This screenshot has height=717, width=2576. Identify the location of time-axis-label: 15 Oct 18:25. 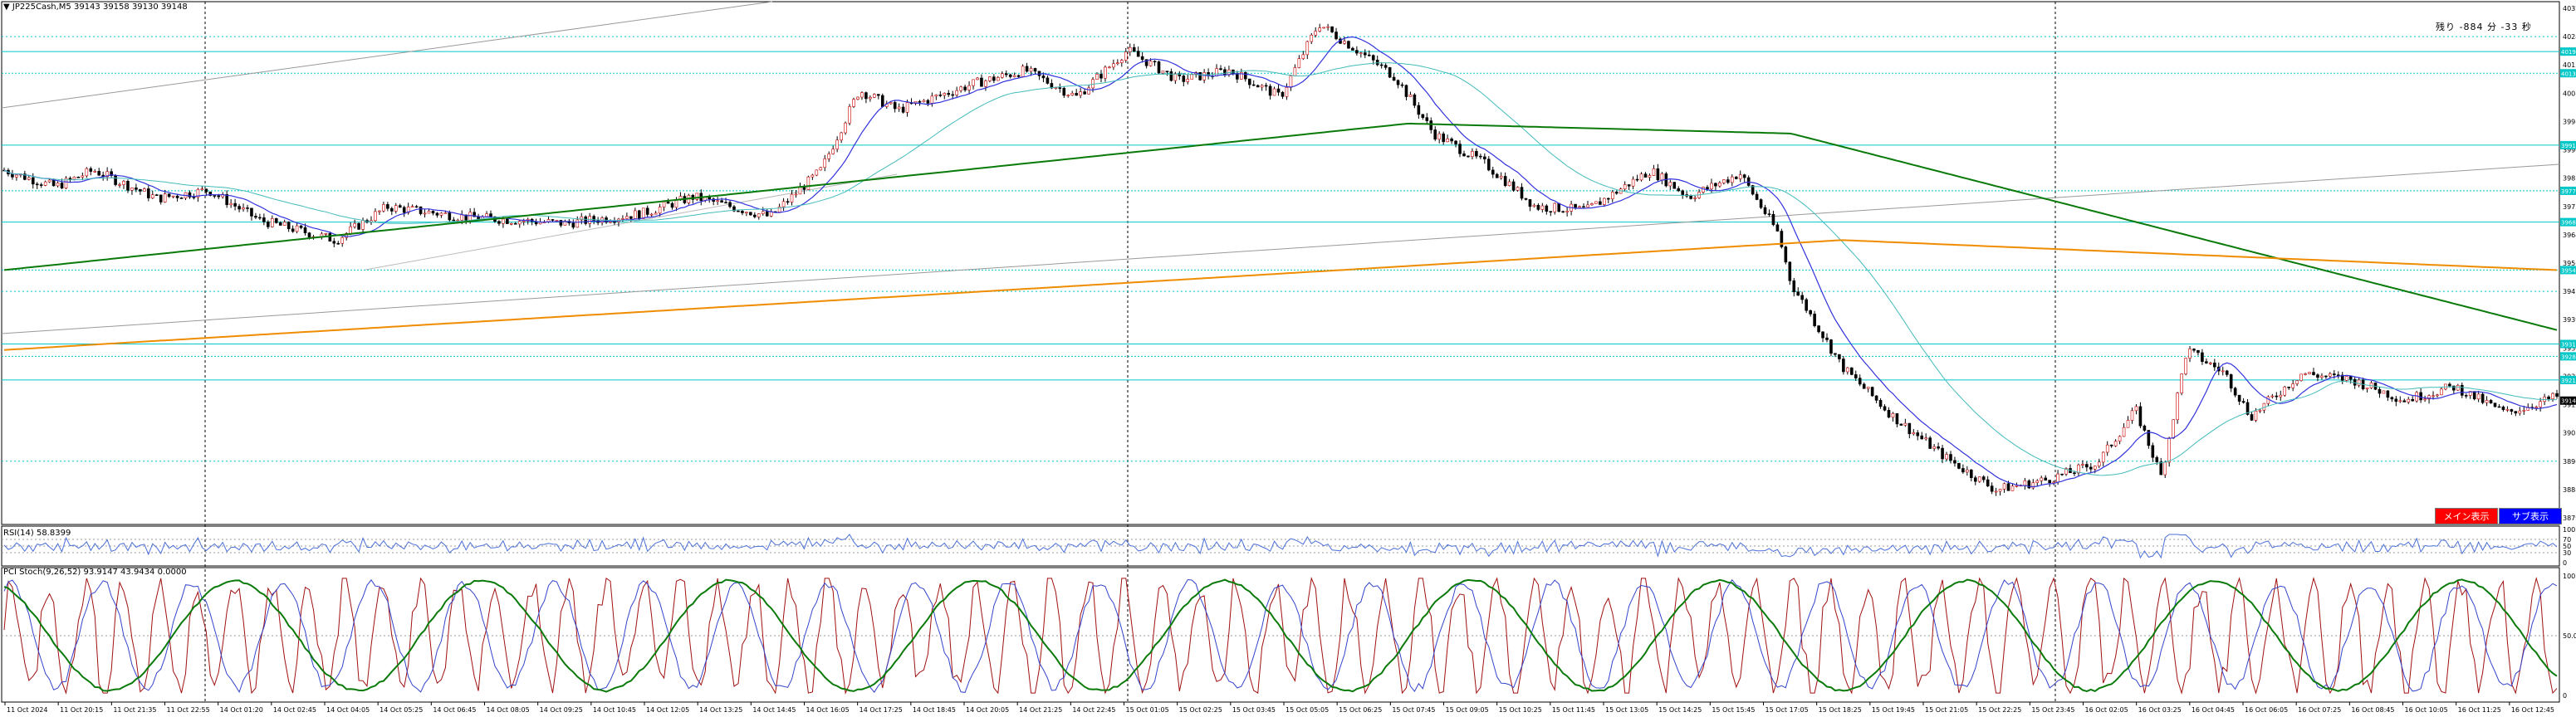
(1840, 710).